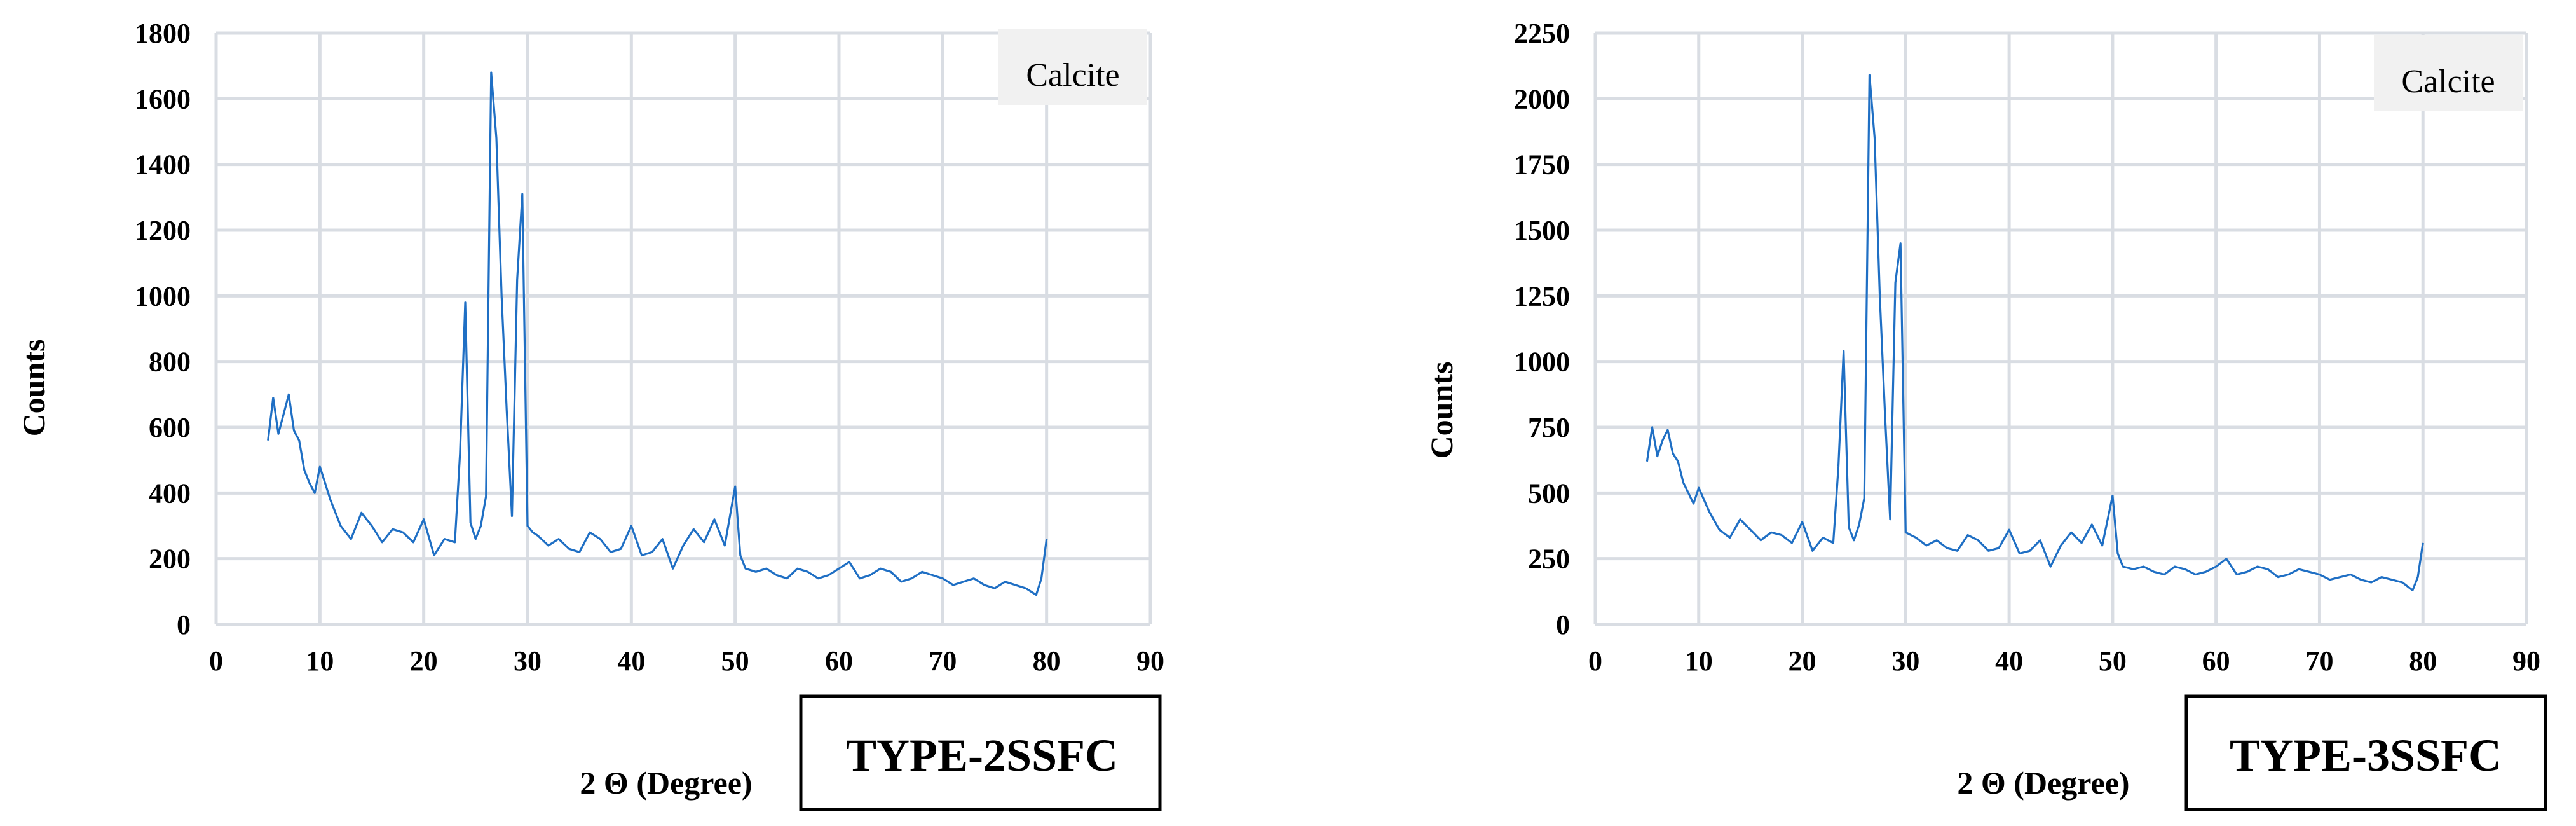 The height and width of the screenshot is (826, 2576). I want to click on y-tick-label: 1600, so click(163, 99).